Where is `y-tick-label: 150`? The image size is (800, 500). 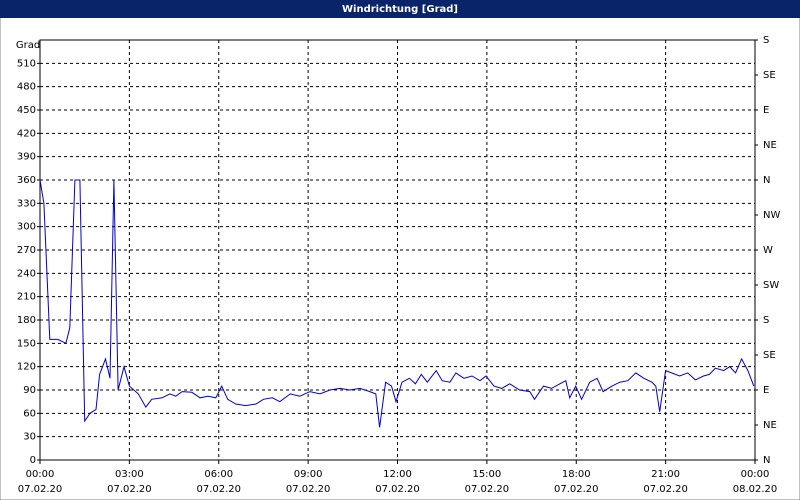 y-tick-label: 150 is located at coordinates (26, 343).